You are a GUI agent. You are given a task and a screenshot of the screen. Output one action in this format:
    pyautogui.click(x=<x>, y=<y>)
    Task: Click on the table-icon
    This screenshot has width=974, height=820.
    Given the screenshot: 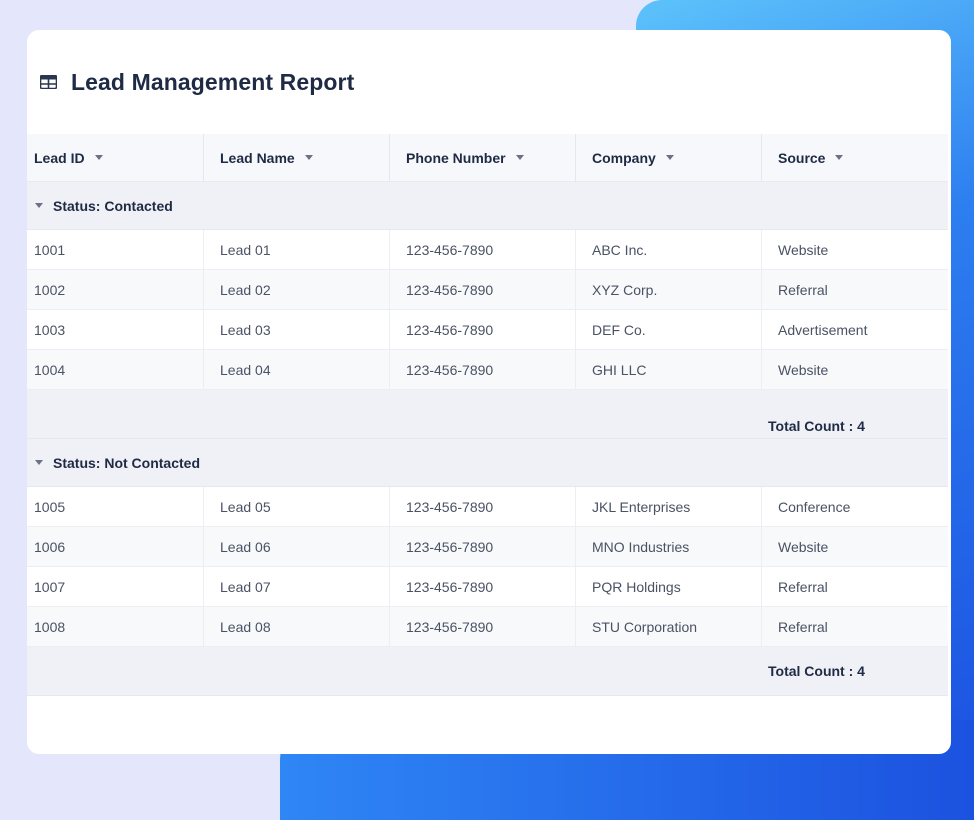 What is the action you would take?
    pyautogui.click(x=49, y=82)
    